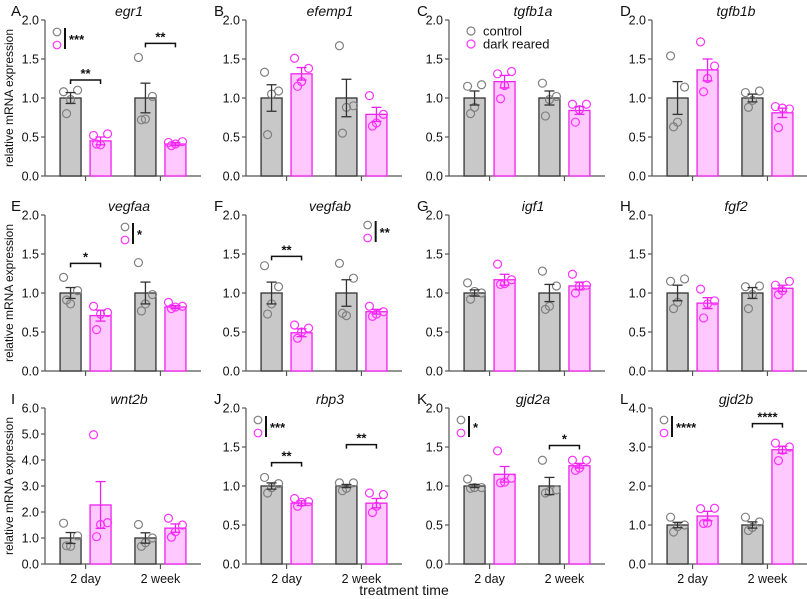 This screenshot has width=807, height=599. I want to click on gene-title: tgfb1b, so click(736, 11).